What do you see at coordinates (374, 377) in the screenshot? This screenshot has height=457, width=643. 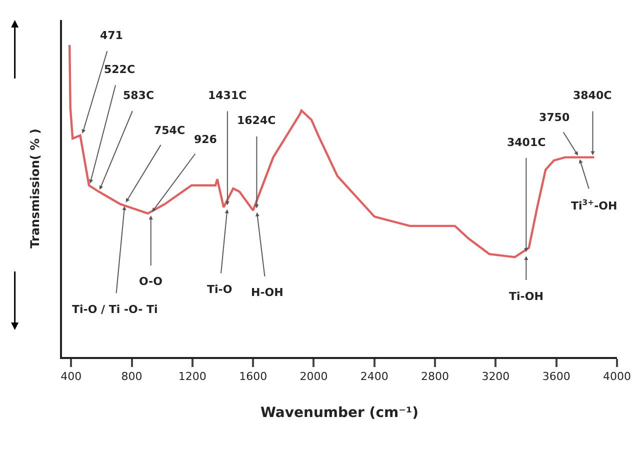 I see `x-tick-label: 2400` at bounding box center [374, 377].